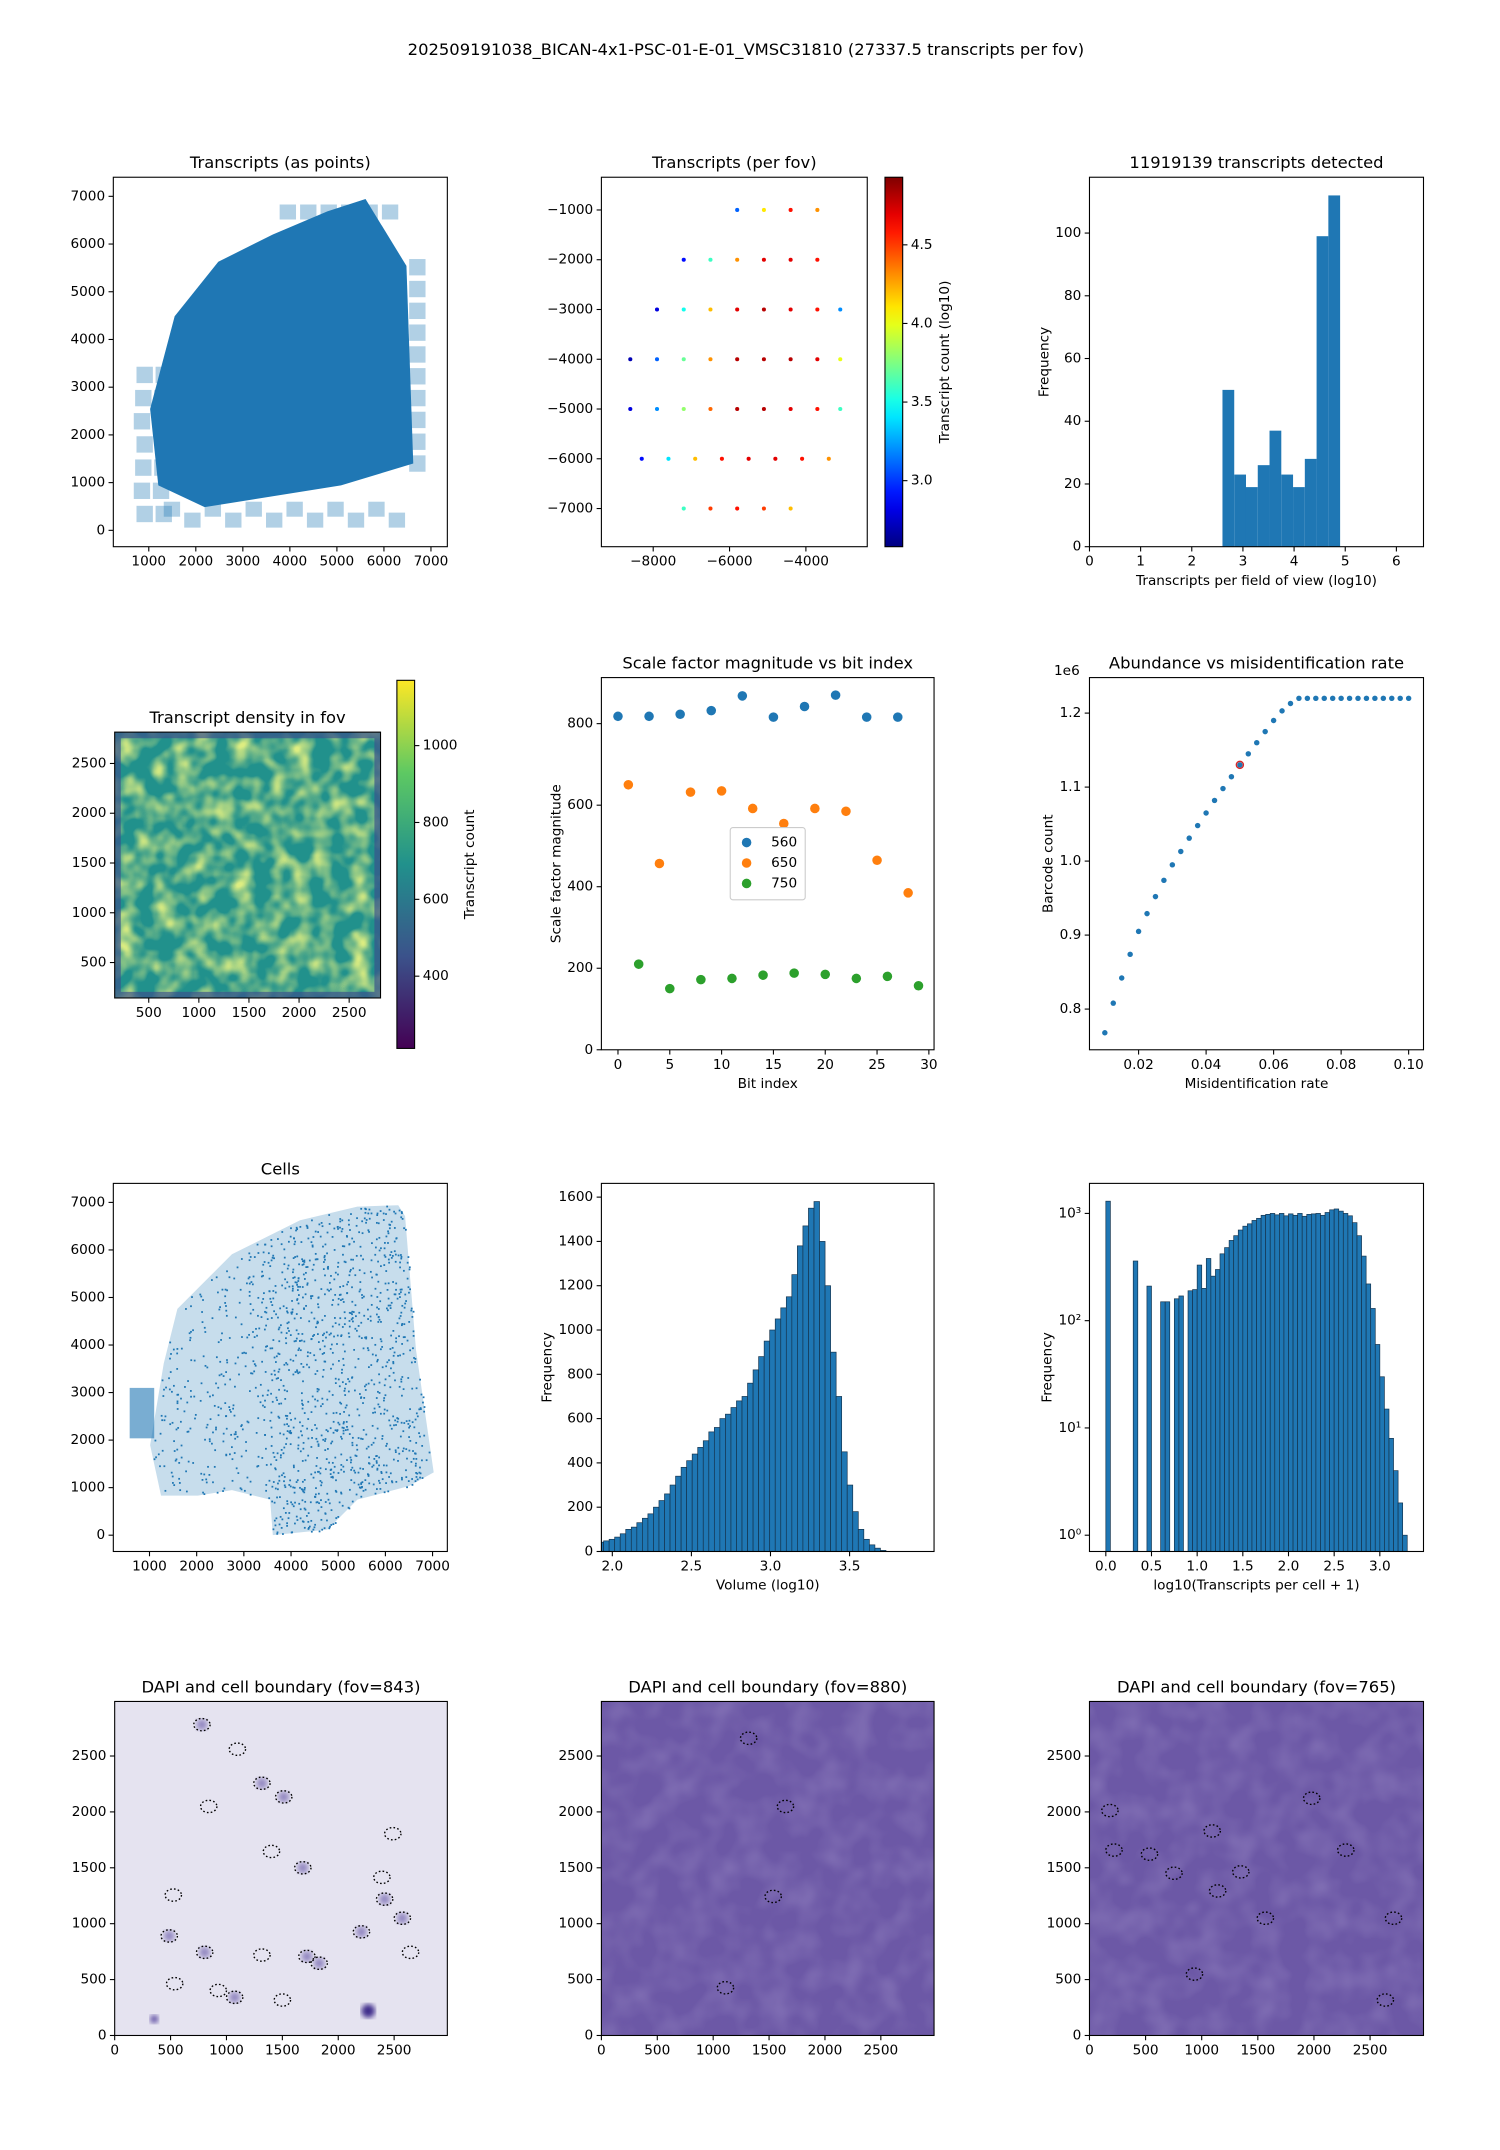 The image size is (1500, 2150). What do you see at coordinates (618, 1065) in the screenshot?
I see `x-tick-label: 0` at bounding box center [618, 1065].